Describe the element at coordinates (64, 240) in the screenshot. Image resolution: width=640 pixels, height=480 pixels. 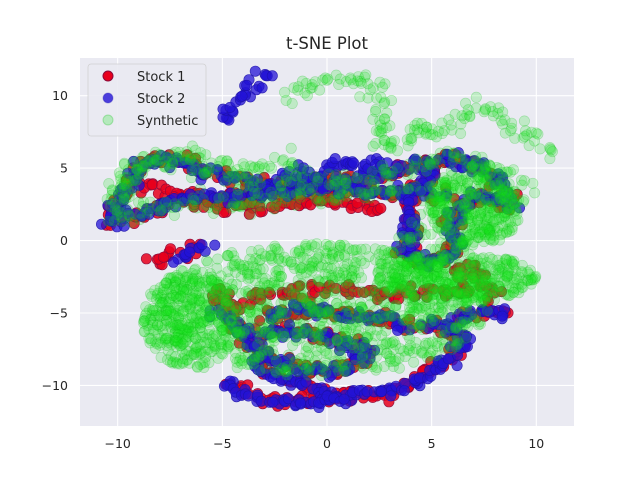
I see `y-tick-label: 0` at that location.